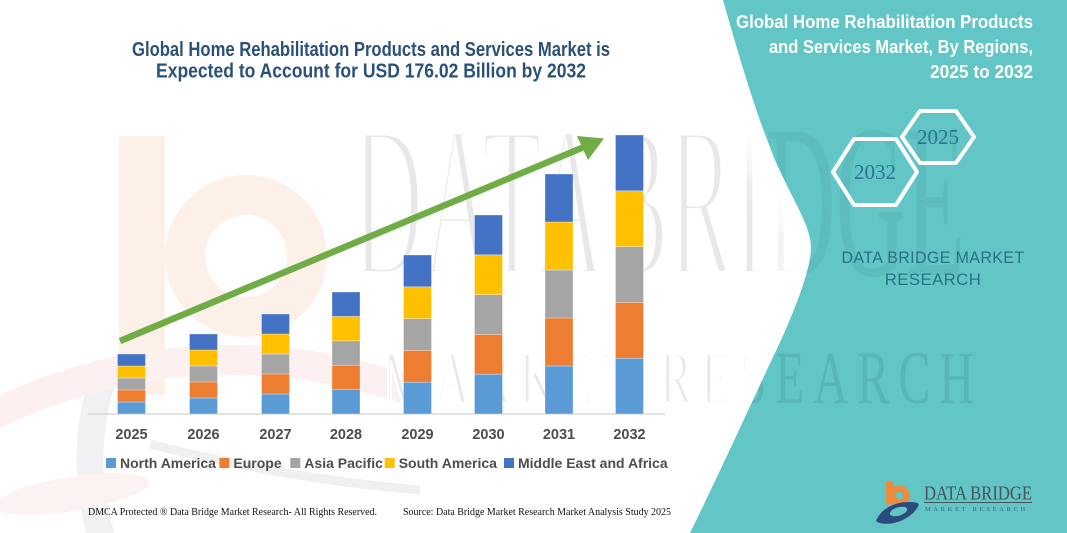 The image size is (1067, 533). What do you see at coordinates (417, 435) in the screenshot?
I see `svg-text: 2029` at bounding box center [417, 435].